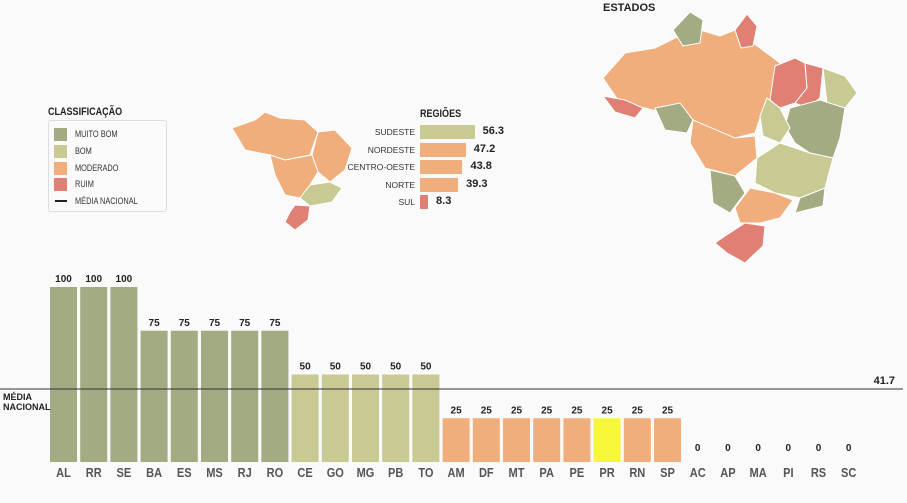 Image resolution: width=907 pixels, height=503 pixels. I want to click on tick-label: RO, so click(275, 472).